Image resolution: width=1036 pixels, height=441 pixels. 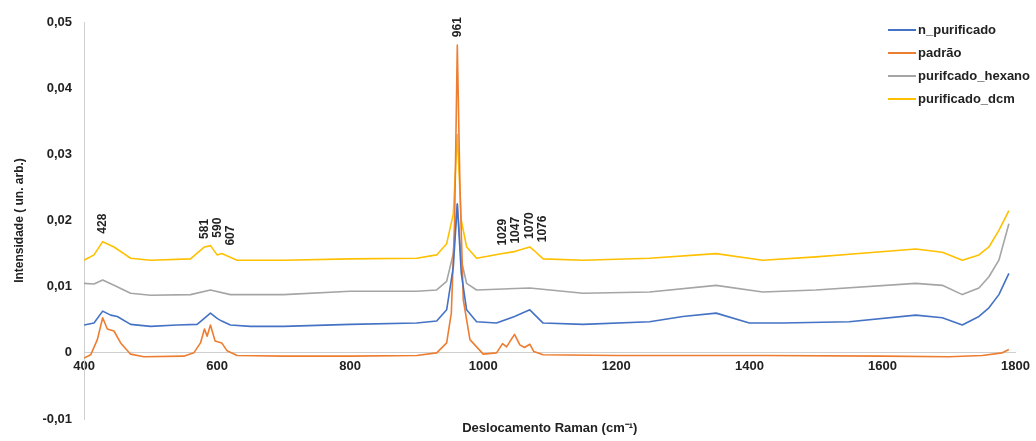 I want to click on legend-label: padrão, so click(x=940, y=52).